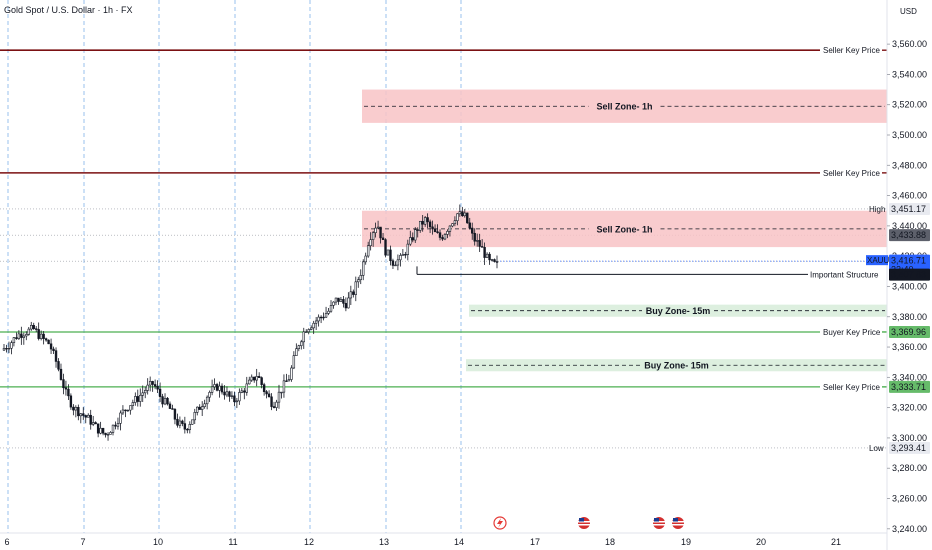  What do you see at coordinates (584, 523) in the screenshot?
I see `us-flag-event-icon` at bounding box center [584, 523].